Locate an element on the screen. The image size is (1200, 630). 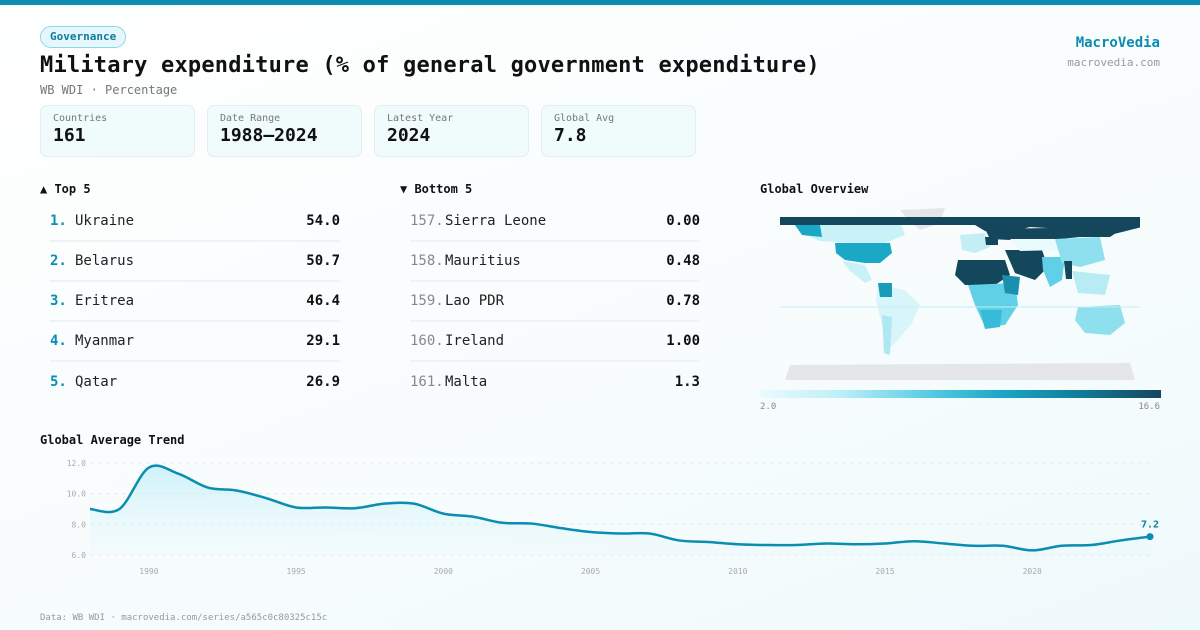
list-item: 158. Mauritius 0.48 is located at coordinates (555, 262).